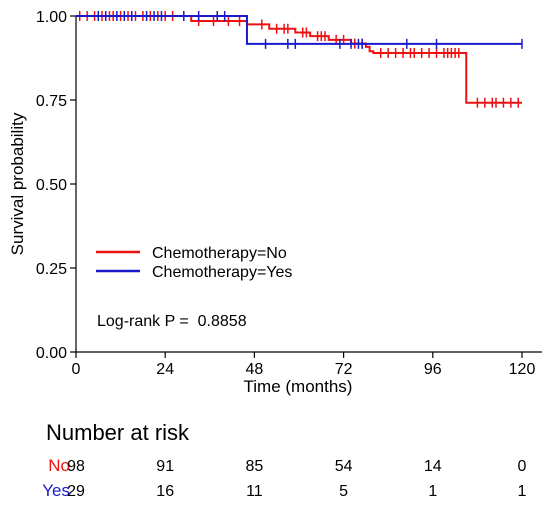 Image resolution: width=550 pixels, height=506 pixels. Describe the element at coordinates (222, 272) in the screenshot. I see `legend-label-yes: Chemotherapy=Yes` at that location.